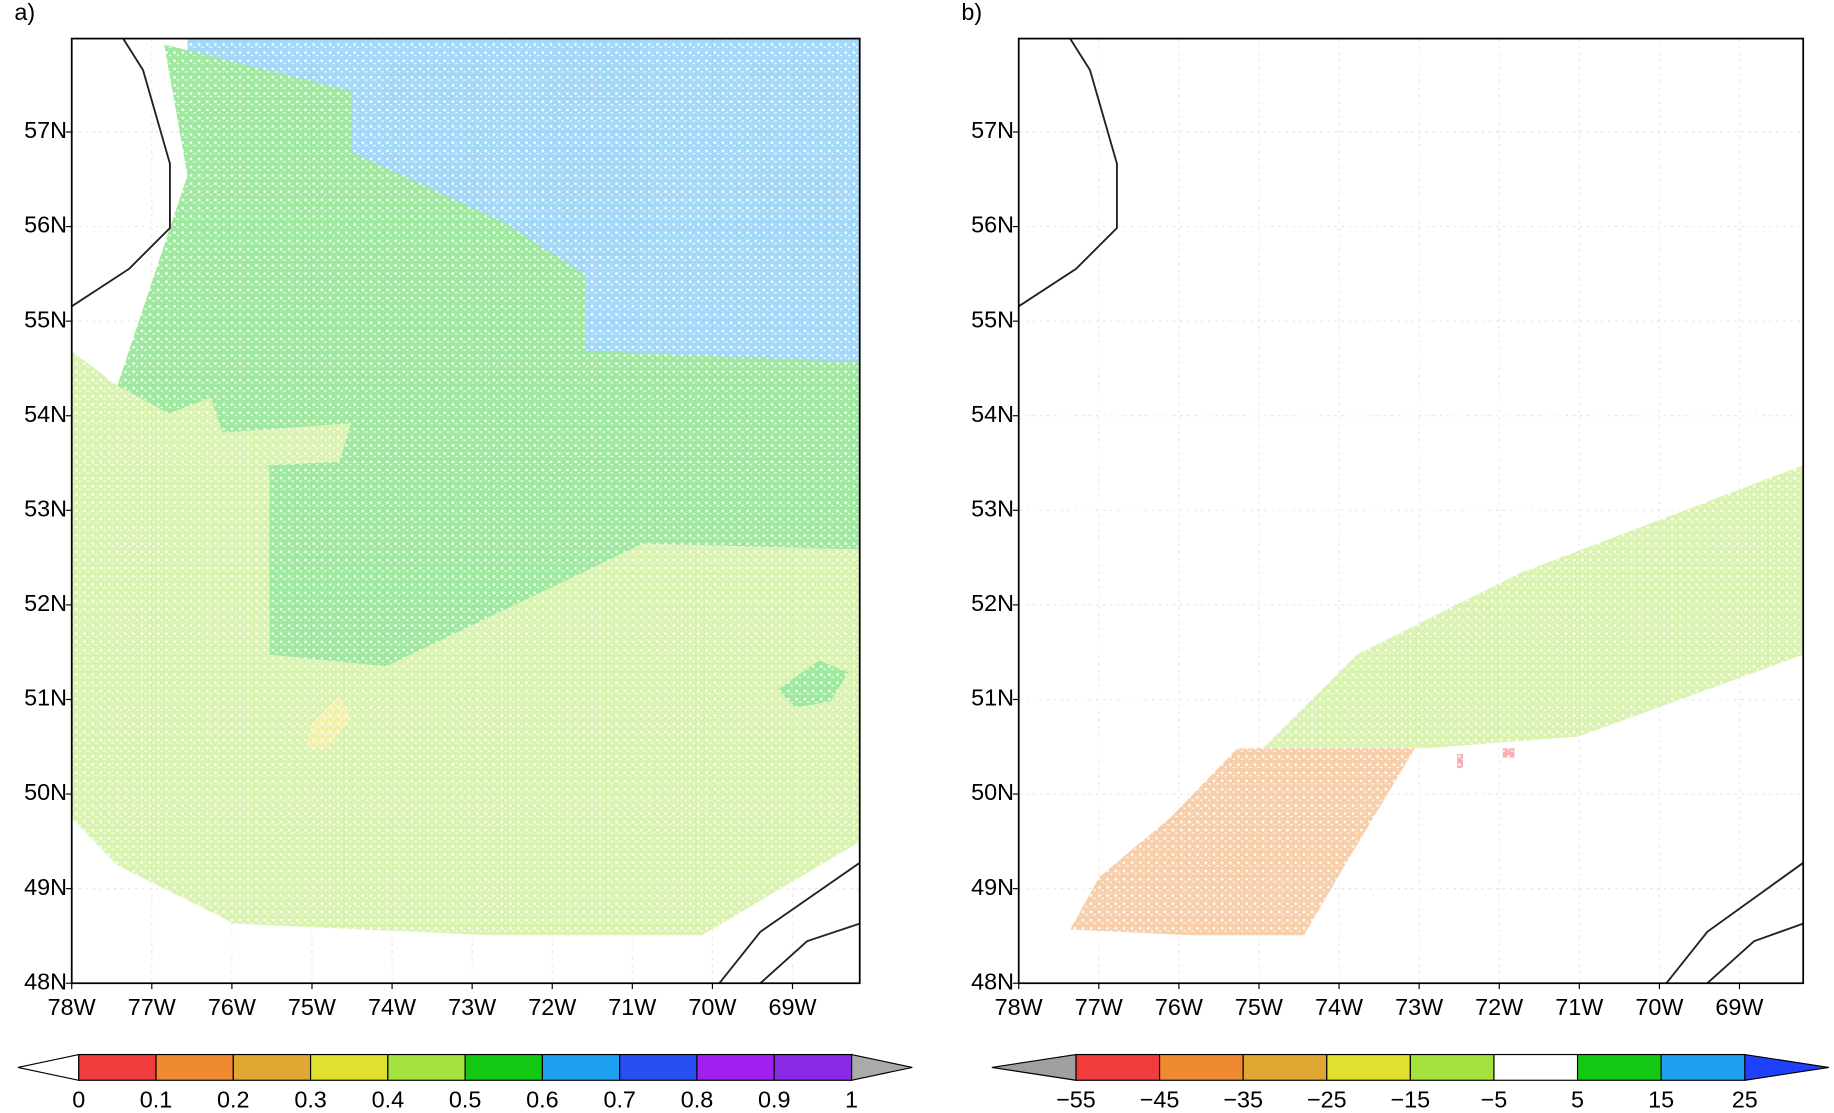  Describe the element at coordinates (1494, 1099) in the screenshot. I see `colorbar-label: −5` at that location.